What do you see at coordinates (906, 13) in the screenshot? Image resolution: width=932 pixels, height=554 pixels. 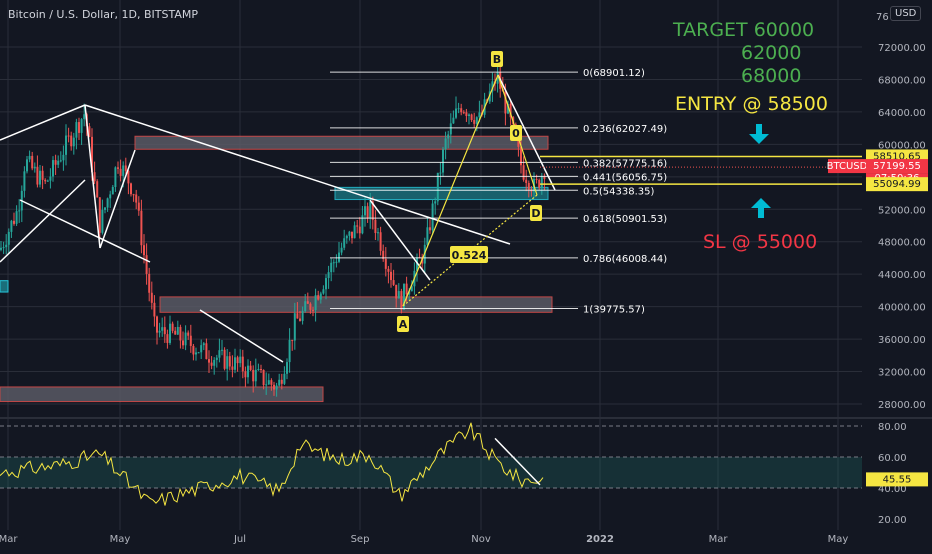 I see `currency-button: USD` at bounding box center [906, 13].